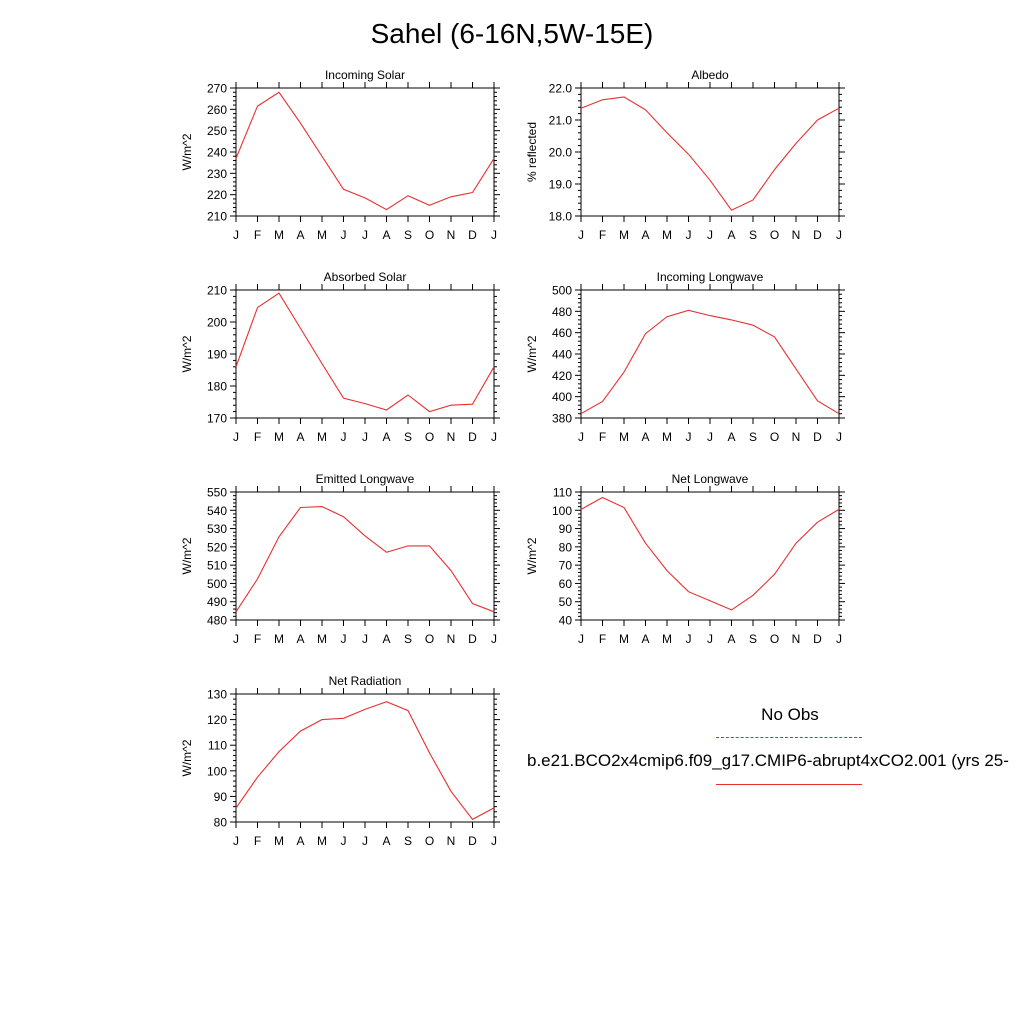 The width and height of the screenshot is (1024, 1024). Describe the element at coordinates (365, 277) in the screenshot. I see `chart-title: Absorbed Solar` at that location.